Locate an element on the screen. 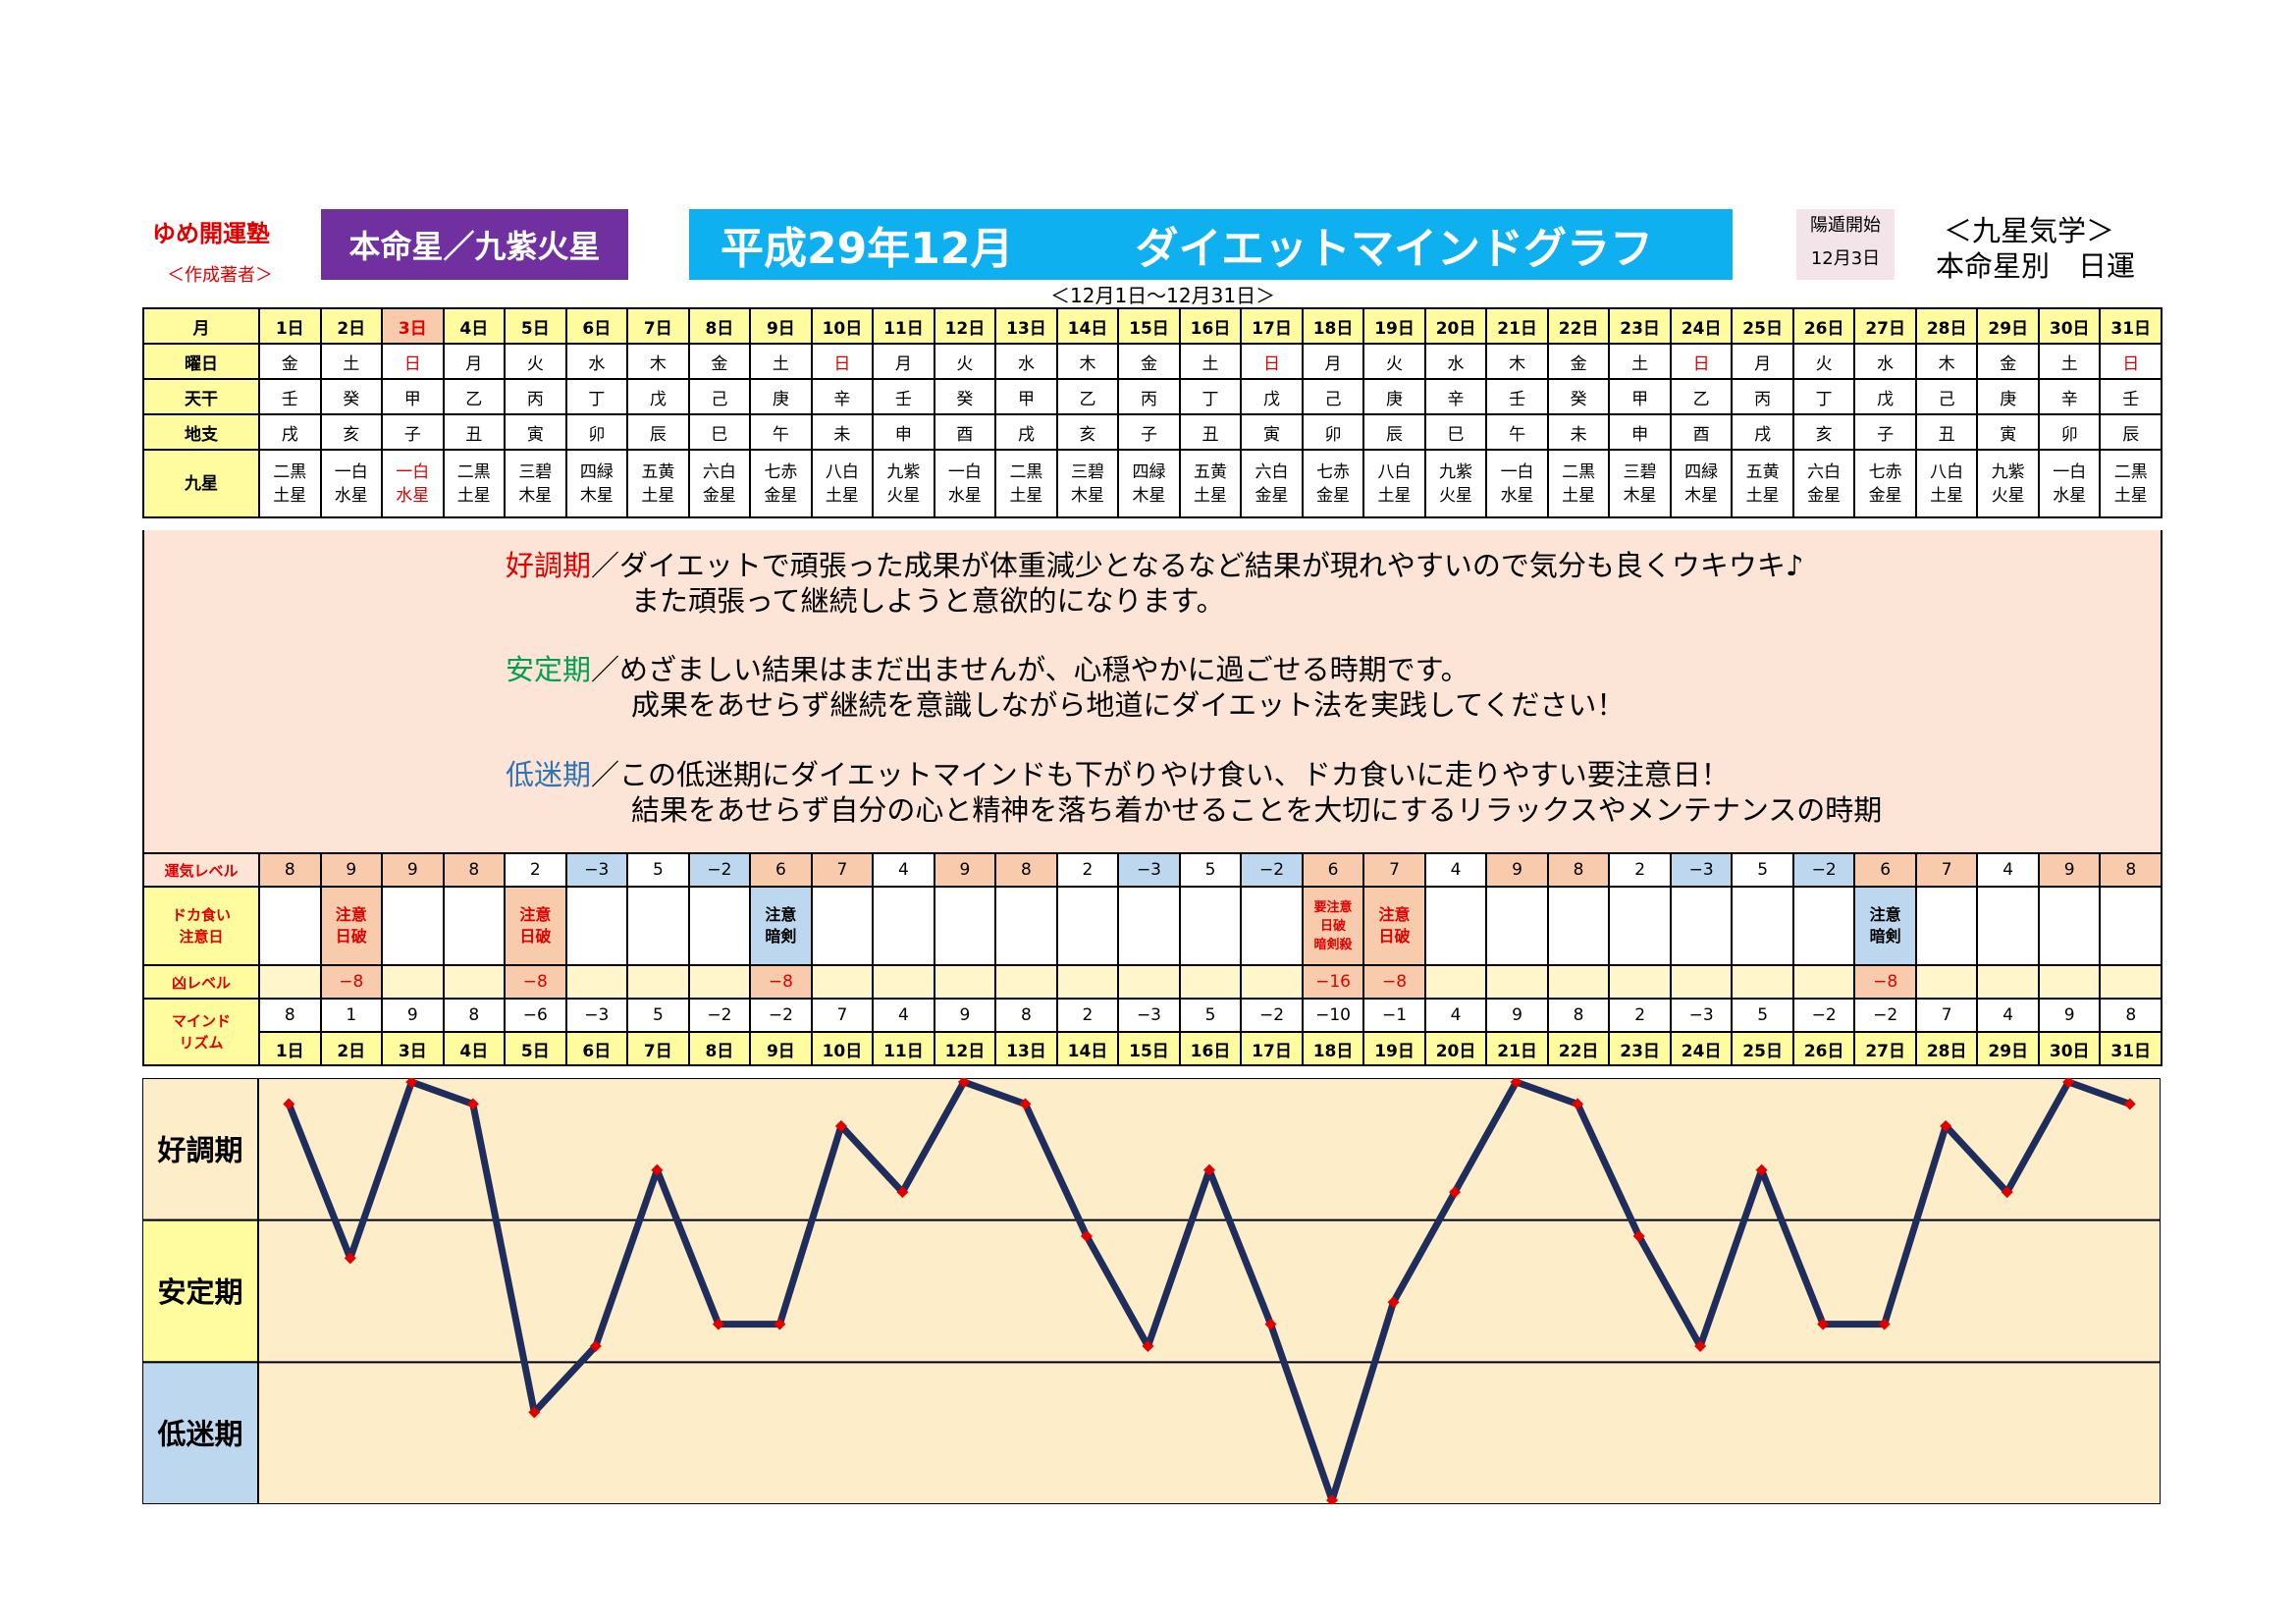  day-cell-bottom: 12日 is located at coordinates (965, 1048).